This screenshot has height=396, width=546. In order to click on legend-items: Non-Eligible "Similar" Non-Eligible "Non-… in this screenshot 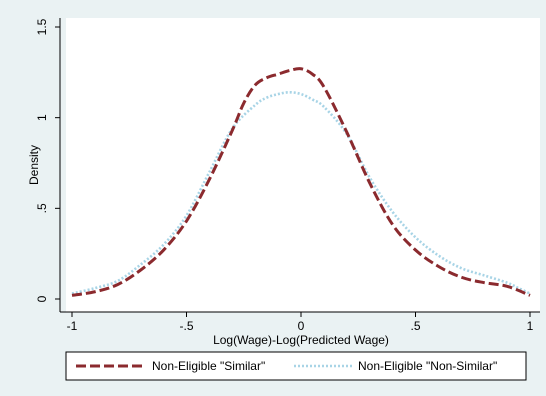, I will do `click(286, 366)`.